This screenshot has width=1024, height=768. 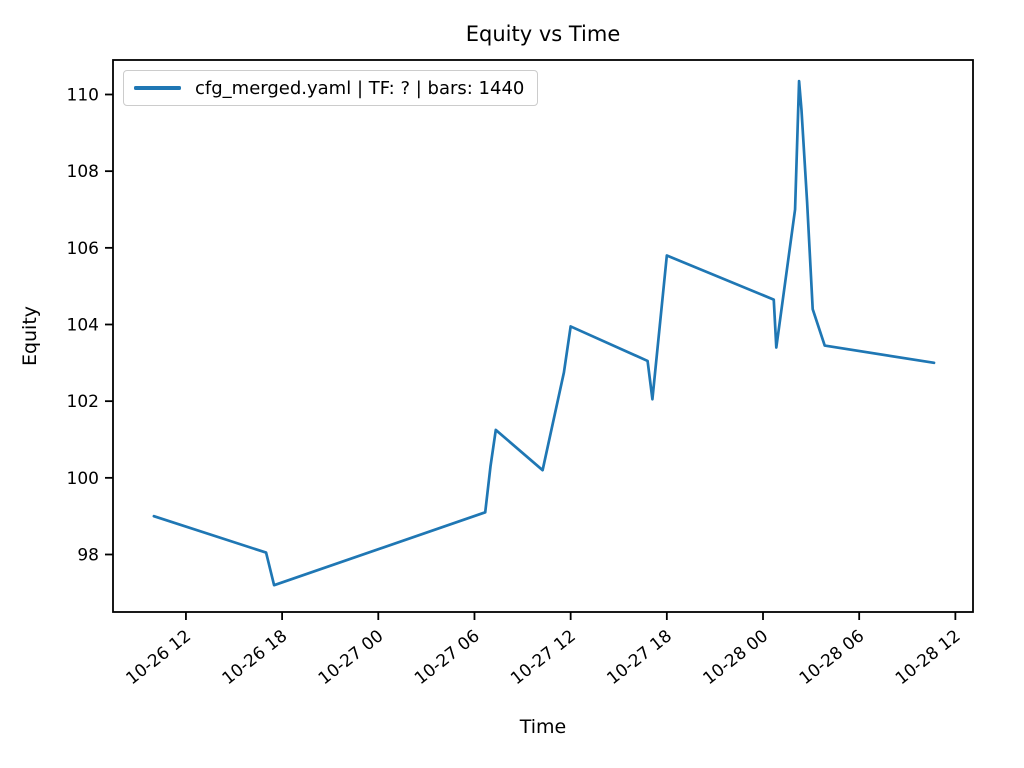 I want to click on x-axis-label: Time, so click(x=543, y=727).